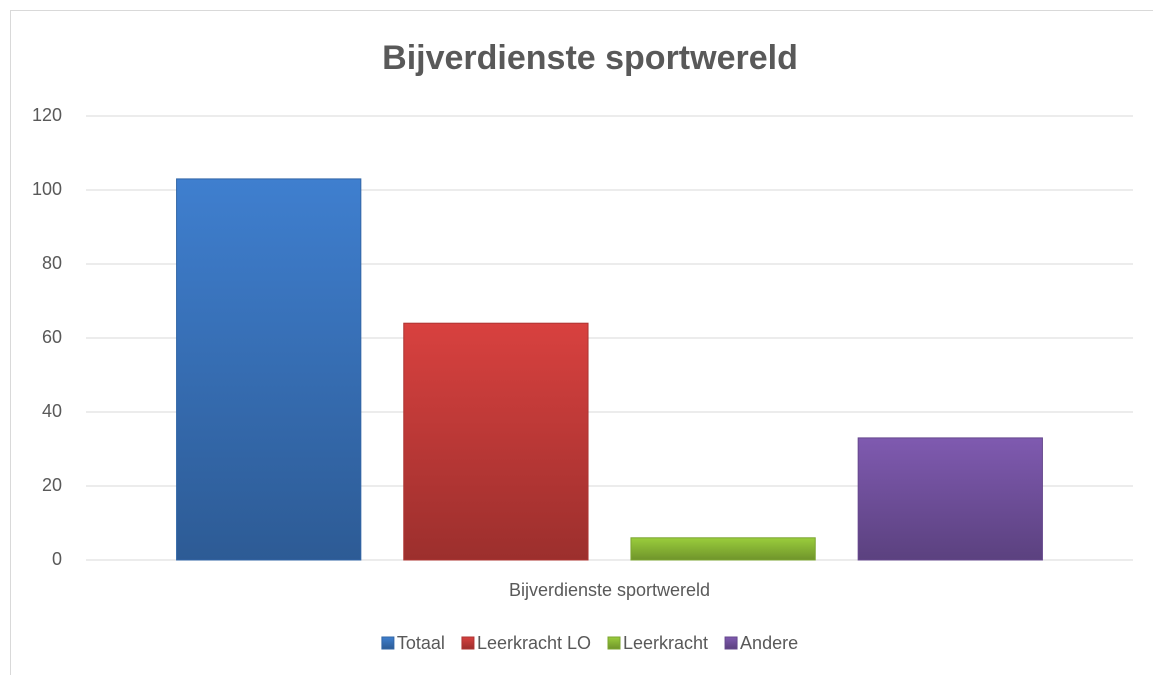 This screenshot has width=1153, height=675. I want to click on legend-label: Andere, so click(769, 643).